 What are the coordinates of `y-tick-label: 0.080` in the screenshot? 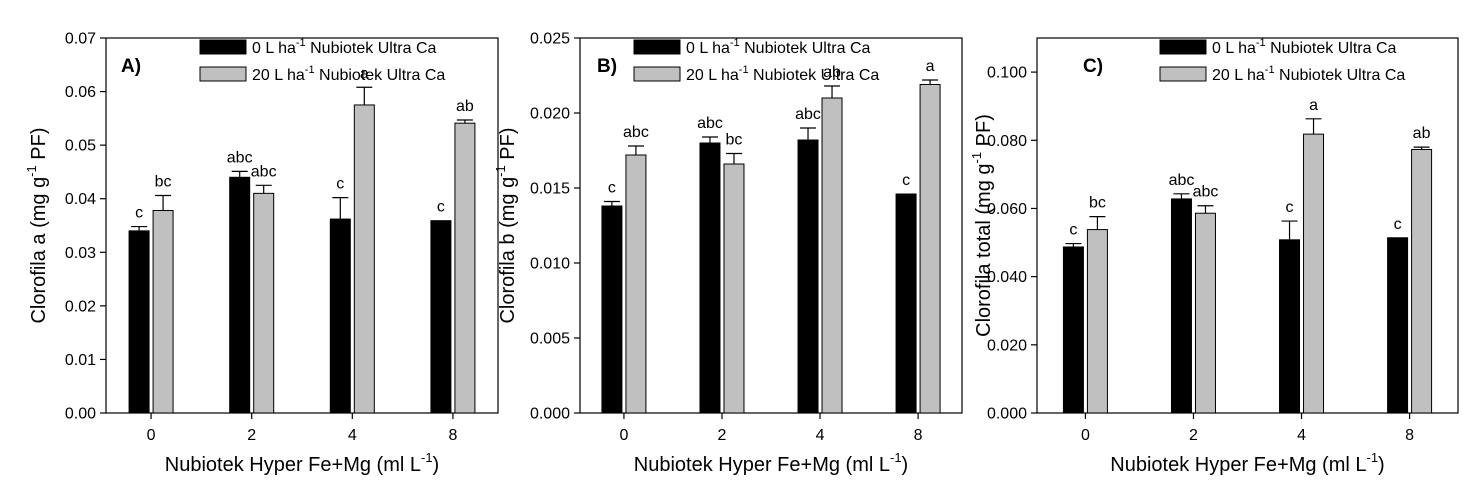 It's located at (1007, 141).